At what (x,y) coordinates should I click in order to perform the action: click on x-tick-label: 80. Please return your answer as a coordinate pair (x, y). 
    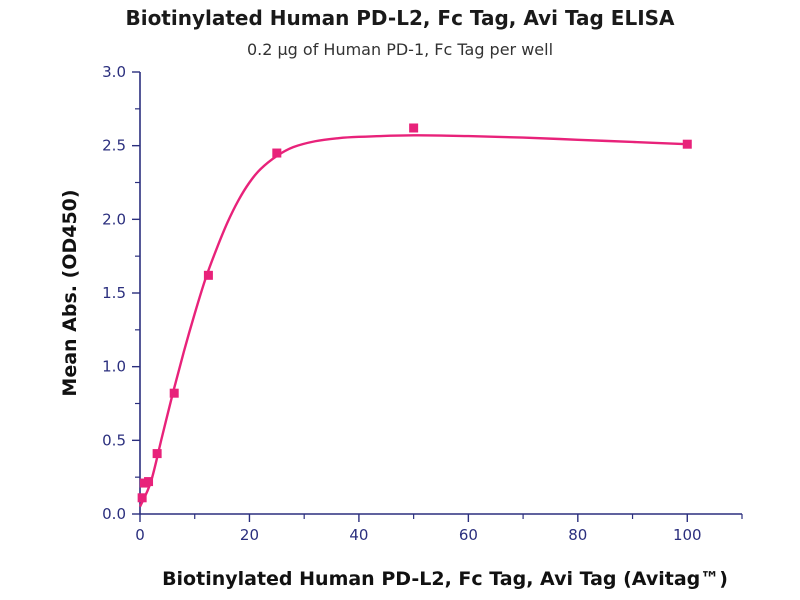
    Looking at the image, I should click on (577, 535).